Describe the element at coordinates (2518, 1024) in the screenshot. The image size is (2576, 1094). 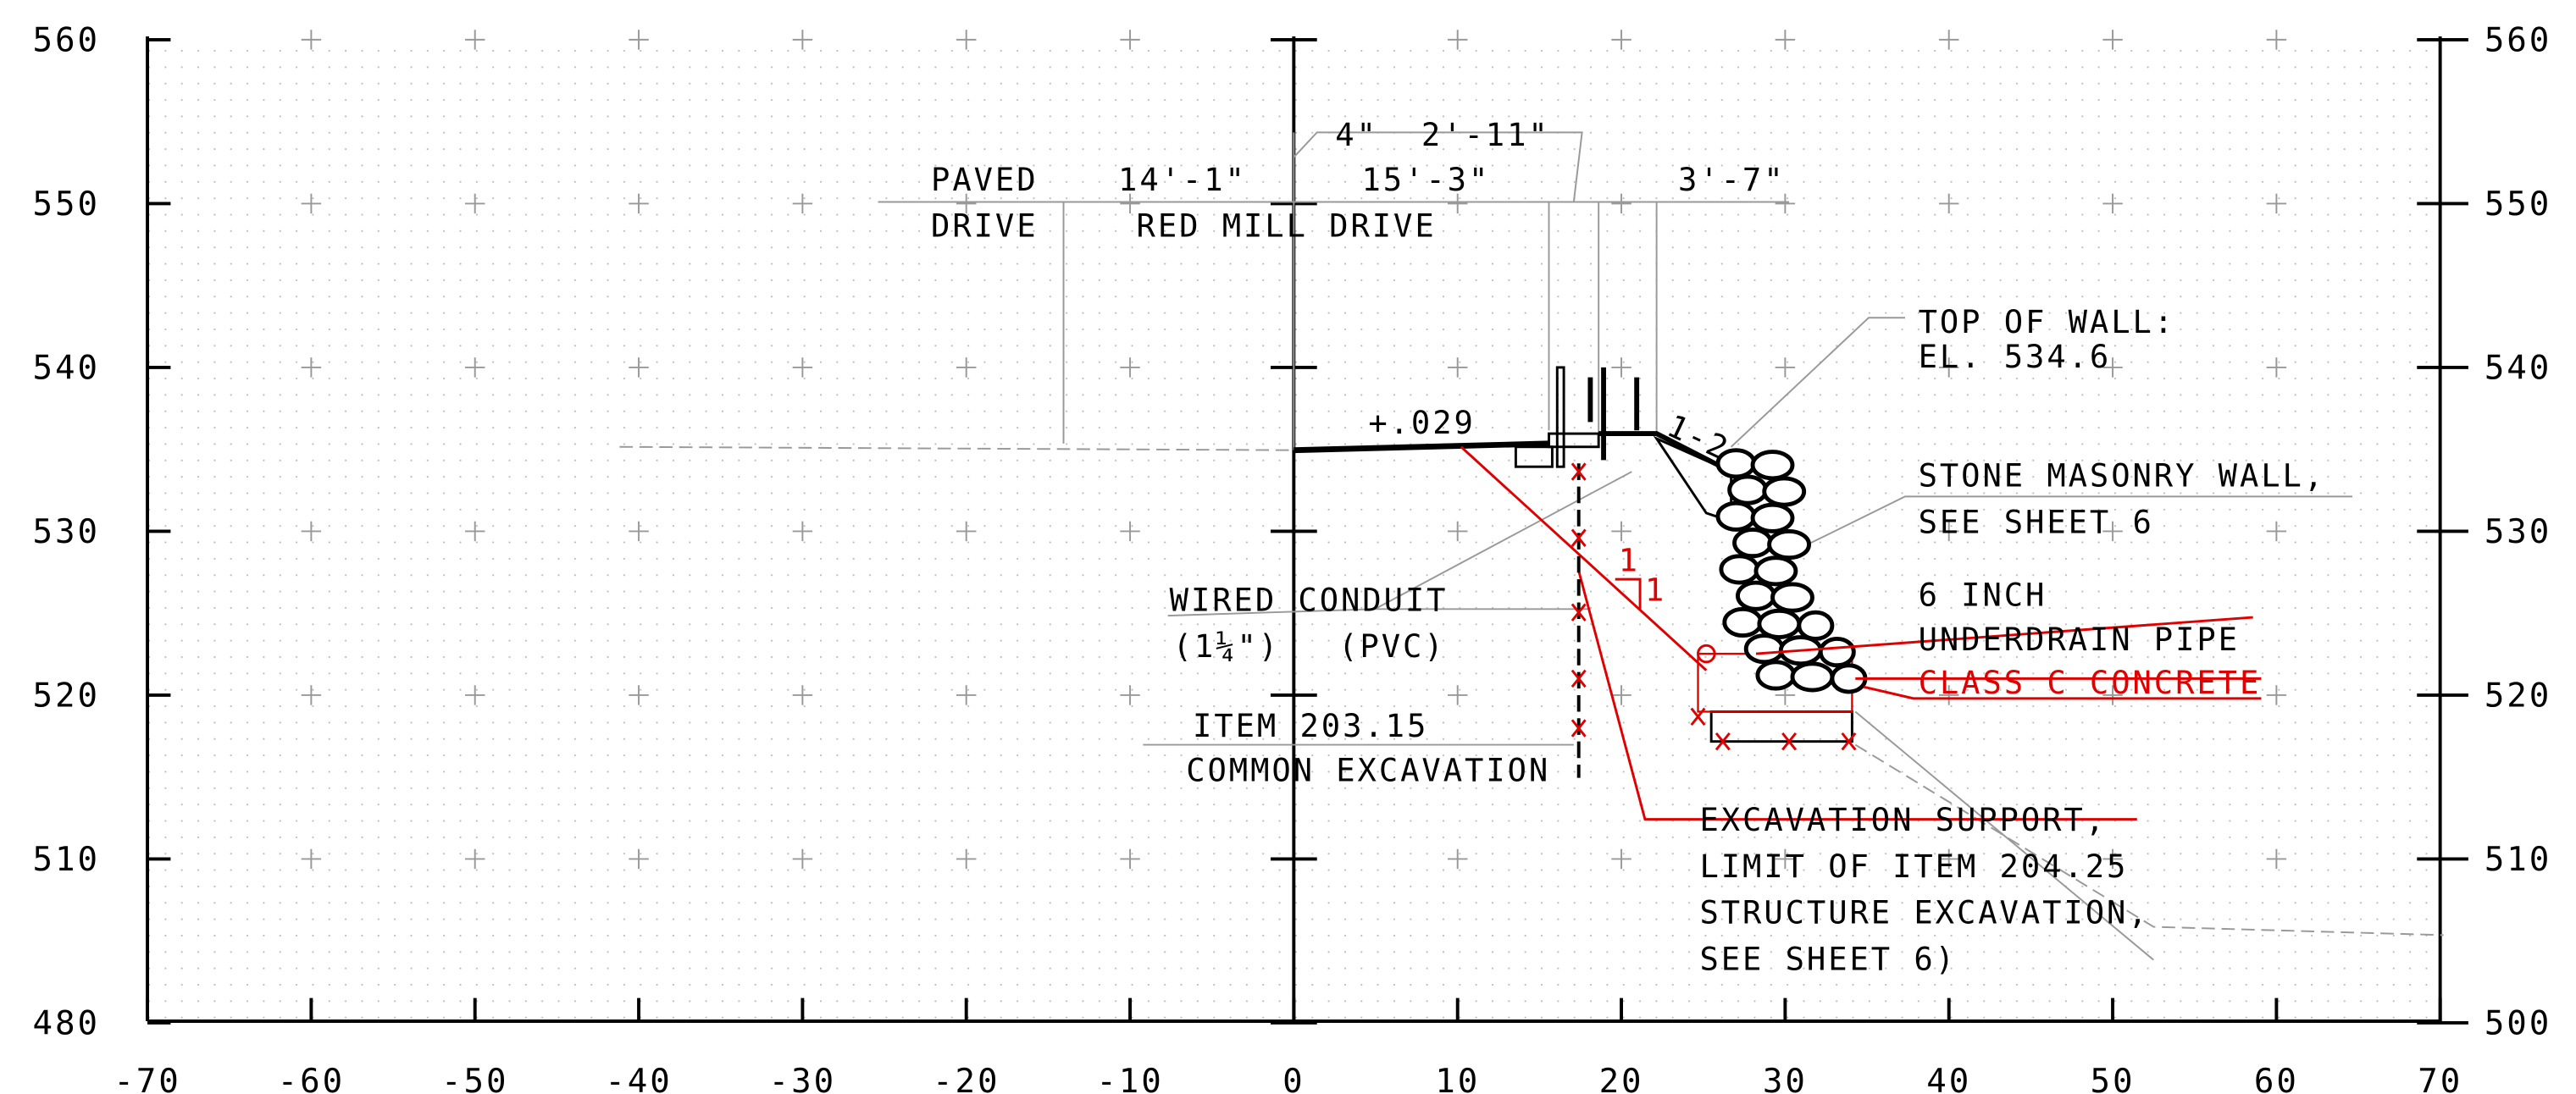
I see `y-tick-label: 500` at that location.